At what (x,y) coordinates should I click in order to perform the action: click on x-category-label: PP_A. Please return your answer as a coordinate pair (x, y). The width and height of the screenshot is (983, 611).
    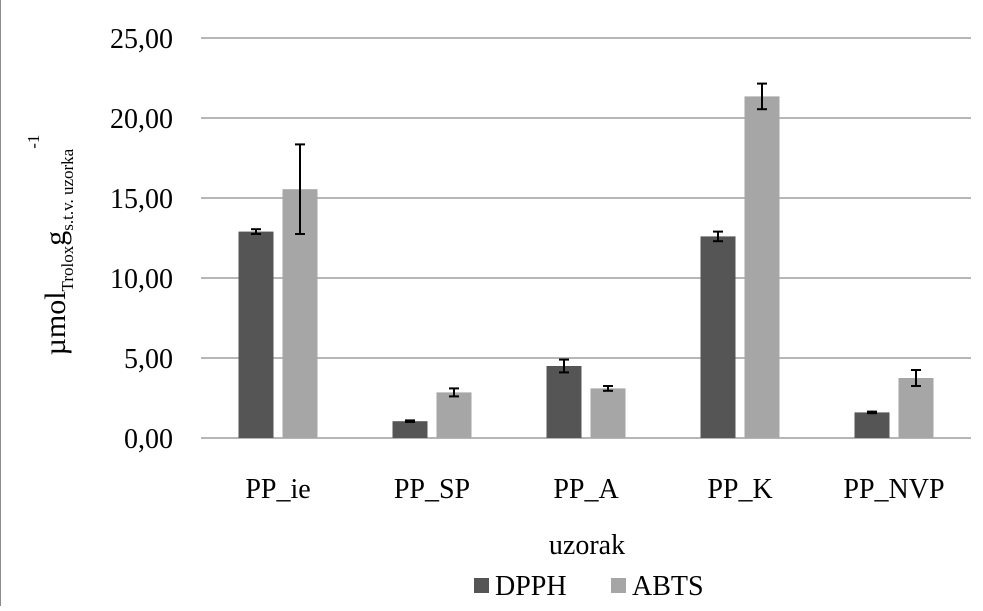
    Looking at the image, I should click on (586, 489).